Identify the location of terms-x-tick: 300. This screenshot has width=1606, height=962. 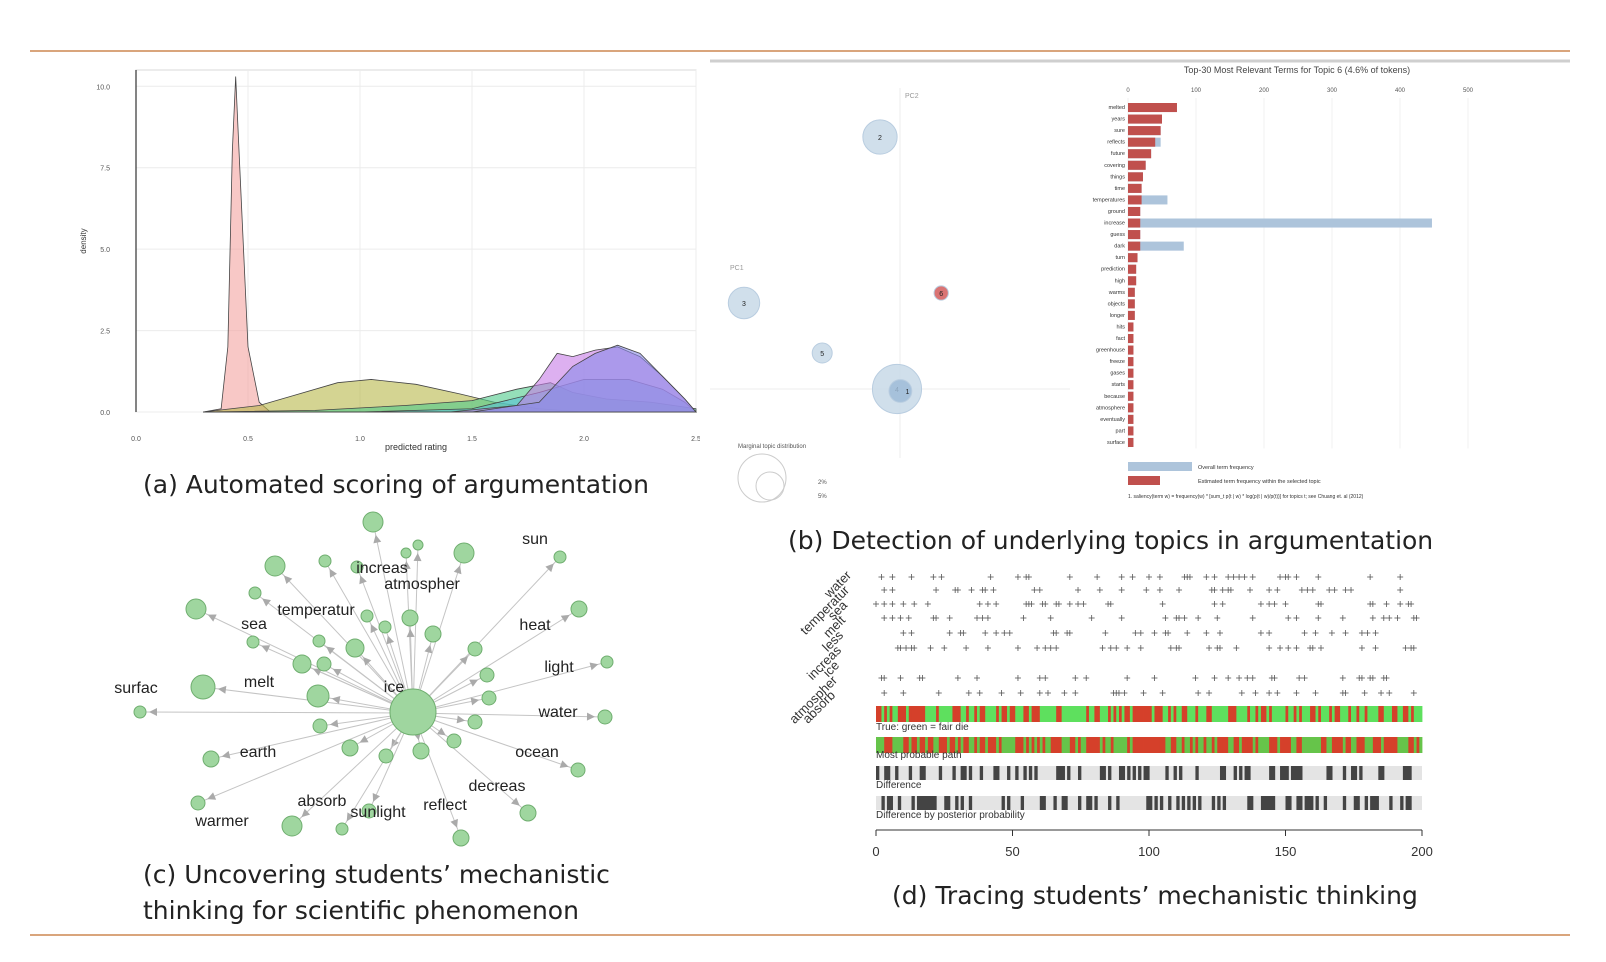
(1332, 91).